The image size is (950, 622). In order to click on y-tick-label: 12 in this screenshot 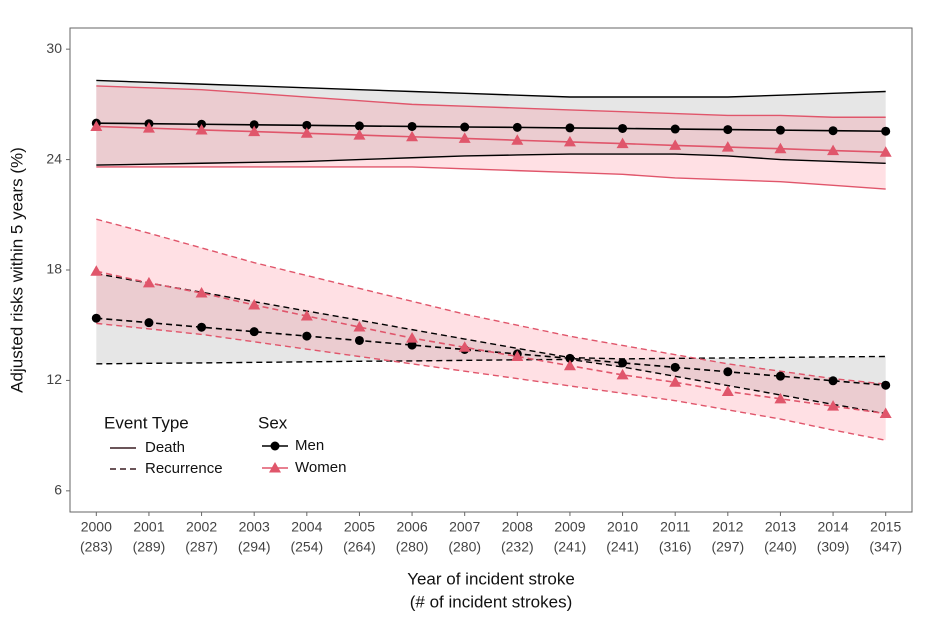, I will do `click(54, 379)`.